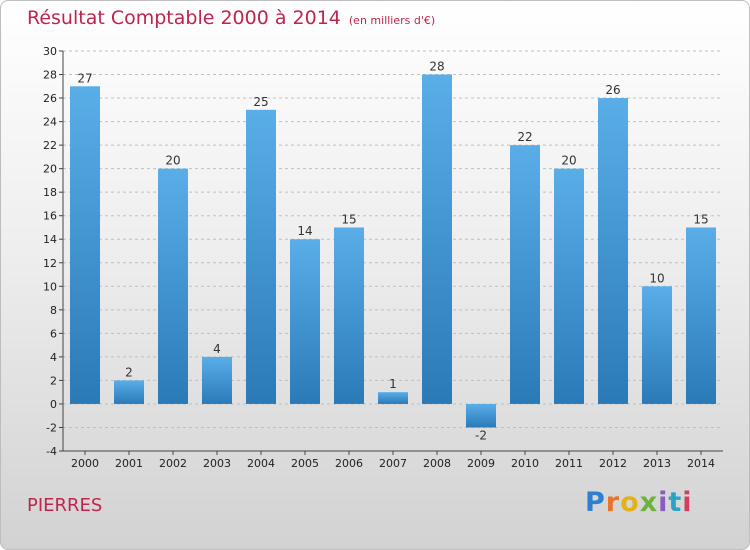 The height and width of the screenshot is (550, 750). Describe the element at coordinates (481, 415) in the screenshot. I see `bar-2009` at that location.